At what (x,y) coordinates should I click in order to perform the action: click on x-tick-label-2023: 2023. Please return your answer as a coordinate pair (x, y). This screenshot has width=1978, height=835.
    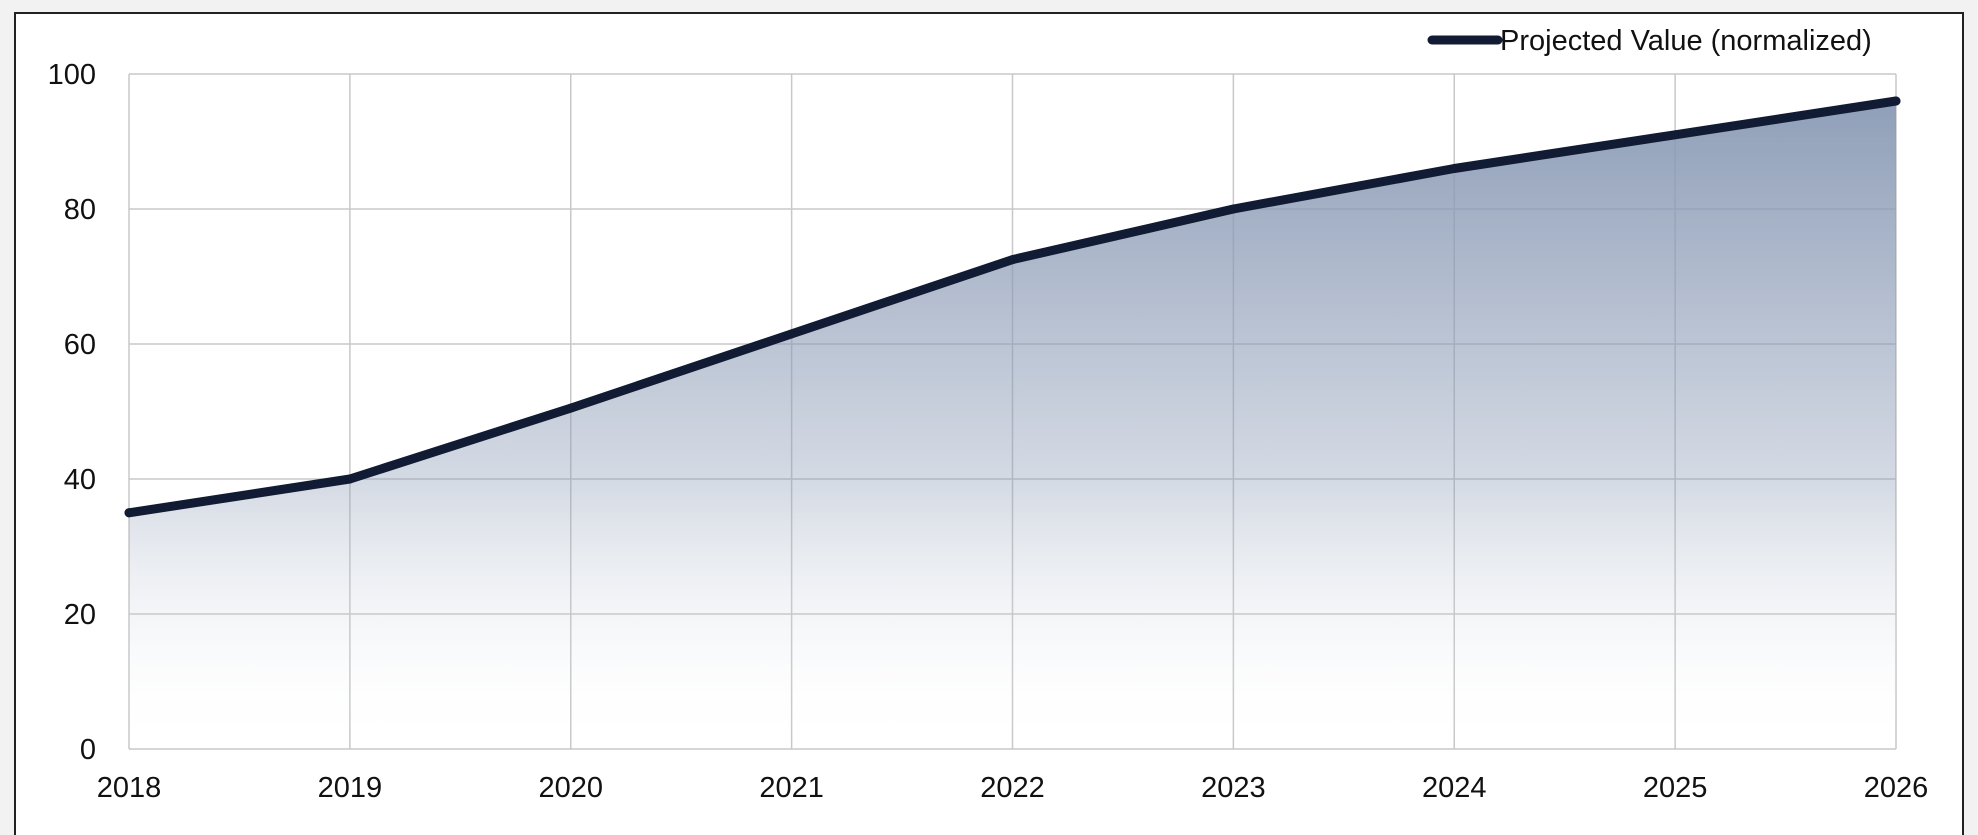
    Looking at the image, I should click on (1233, 788).